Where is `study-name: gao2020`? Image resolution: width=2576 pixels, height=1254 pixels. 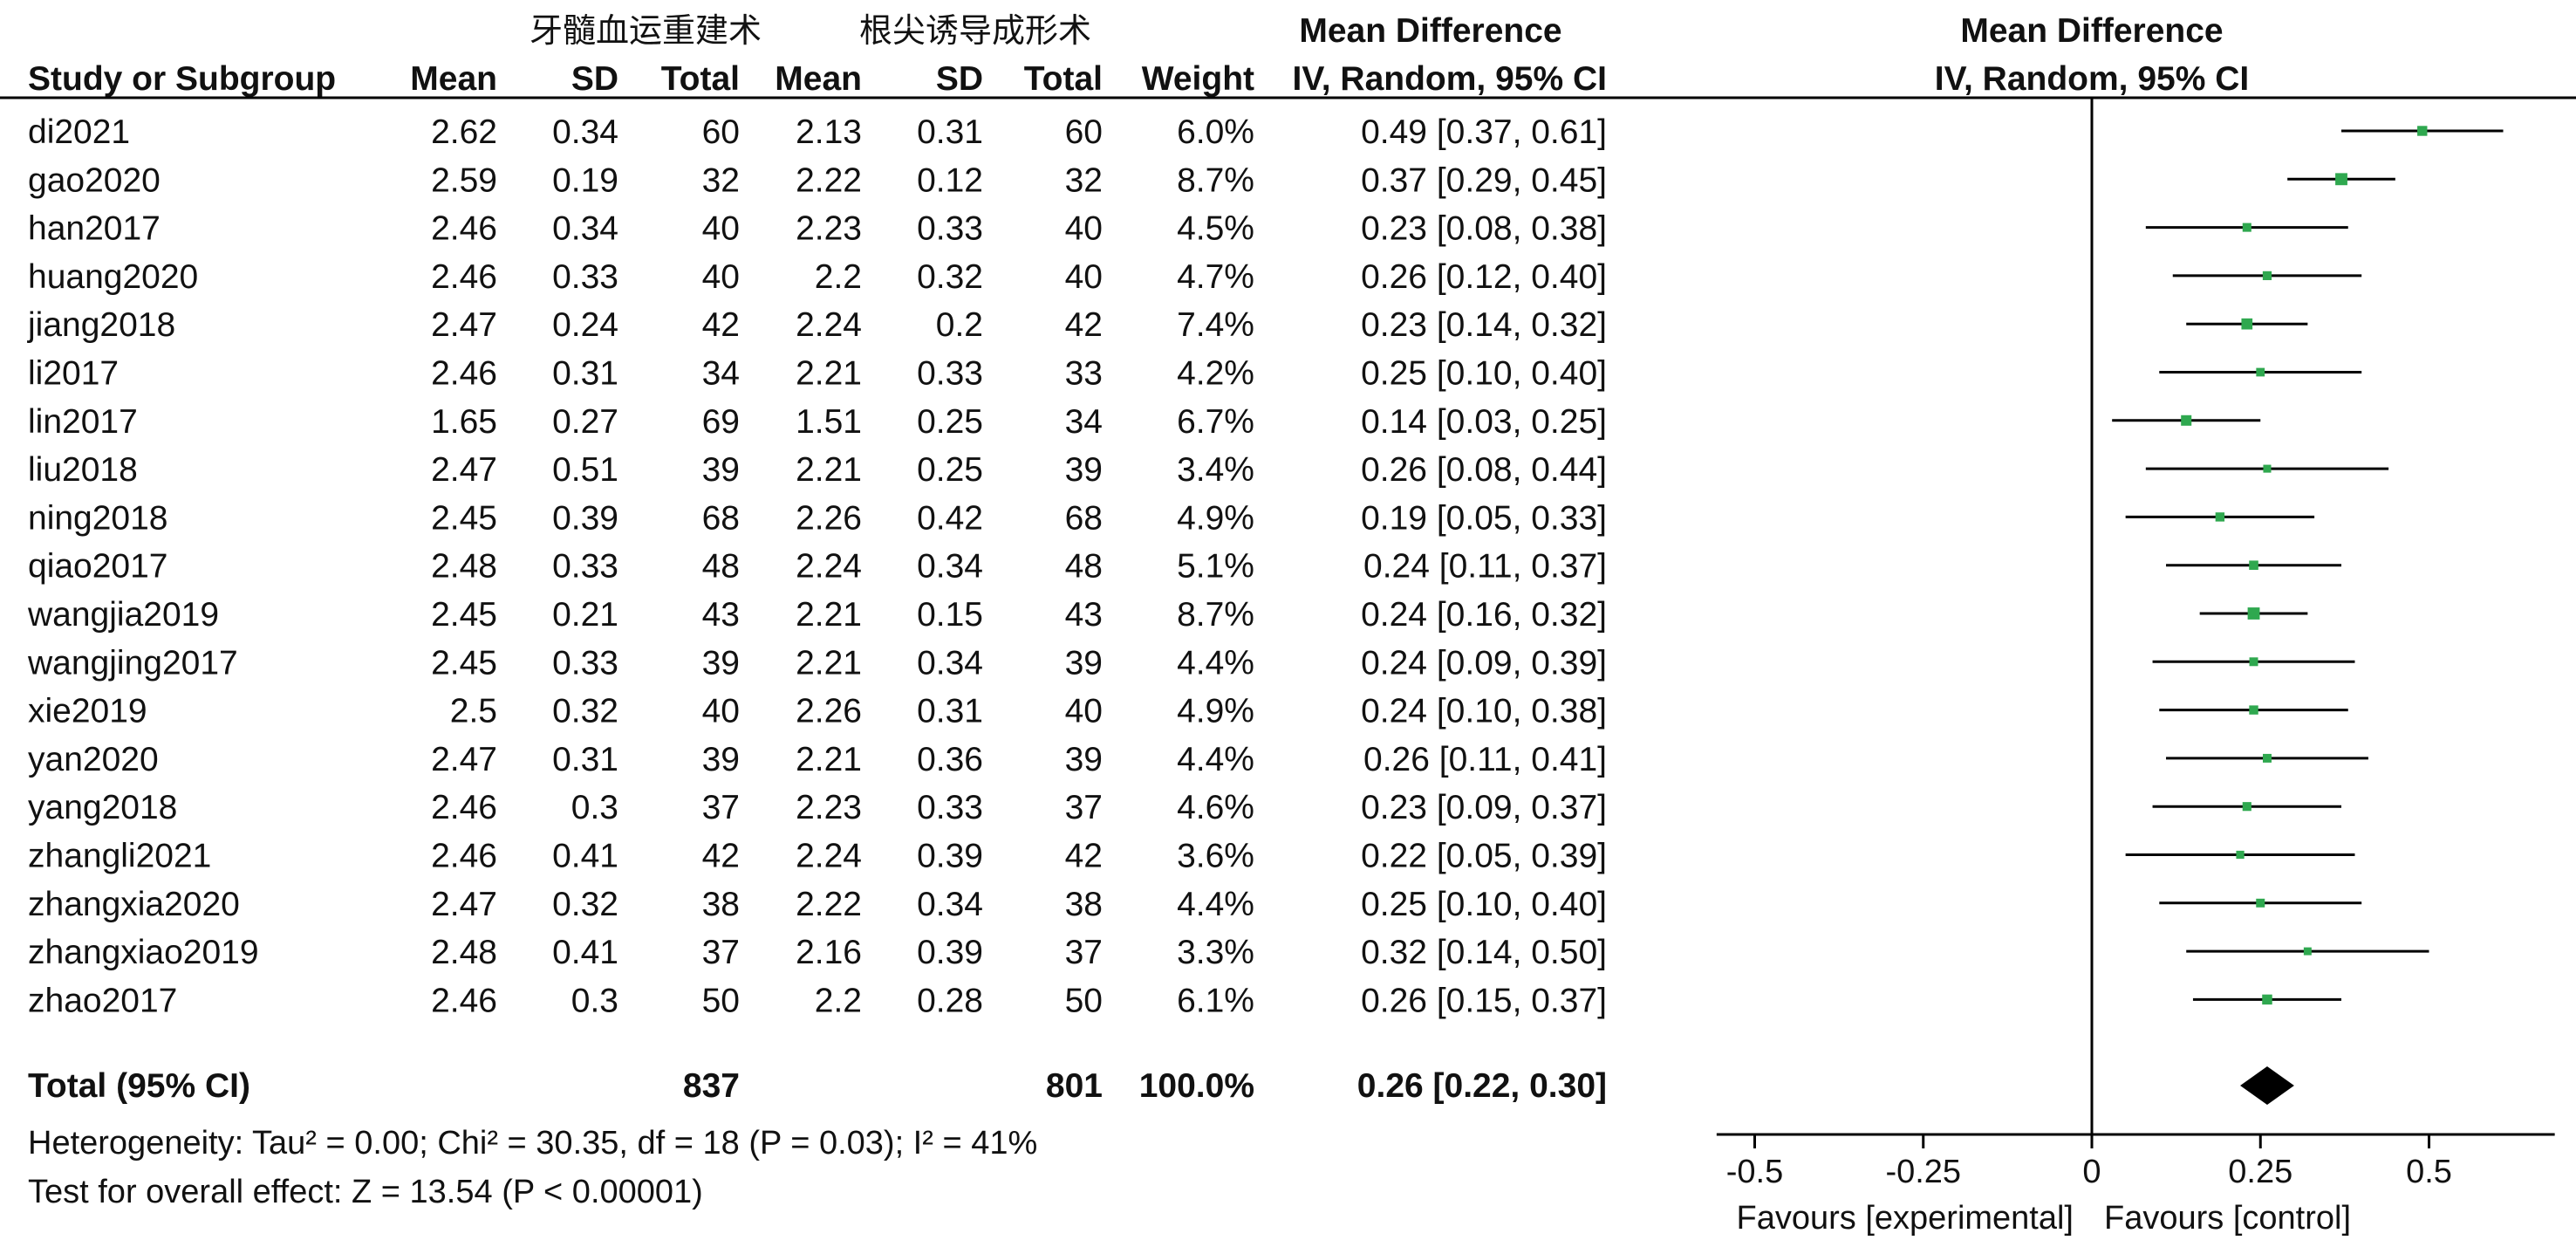
study-name: gao2020 is located at coordinates (94, 180).